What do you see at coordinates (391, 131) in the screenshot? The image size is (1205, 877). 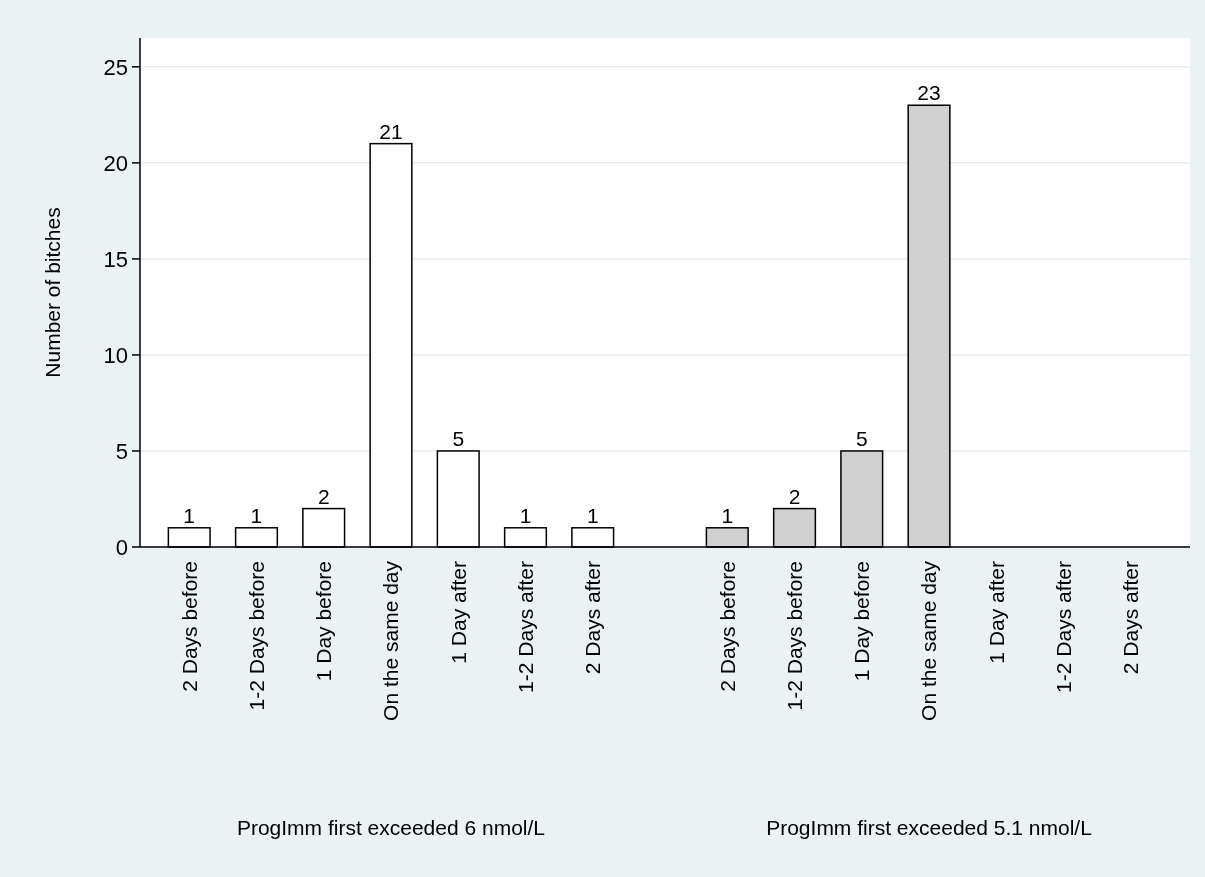 I see `data-label: 21` at bounding box center [391, 131].